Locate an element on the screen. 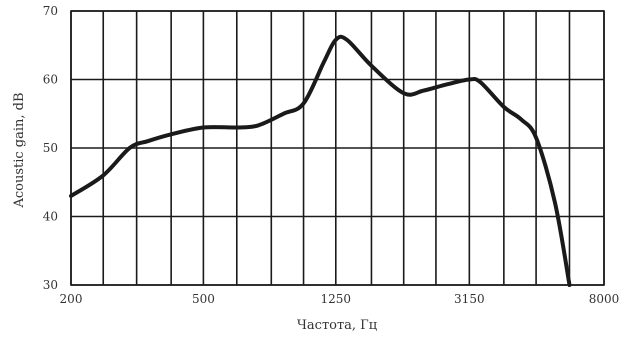  y-tick-label: 70 is located at coordinates (50, 11).